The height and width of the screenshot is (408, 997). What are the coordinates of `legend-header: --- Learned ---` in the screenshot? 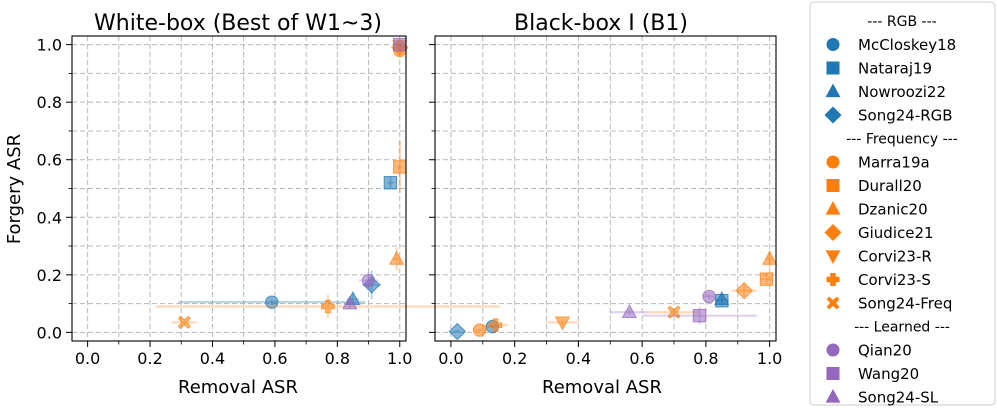 It's located at (902, 328).